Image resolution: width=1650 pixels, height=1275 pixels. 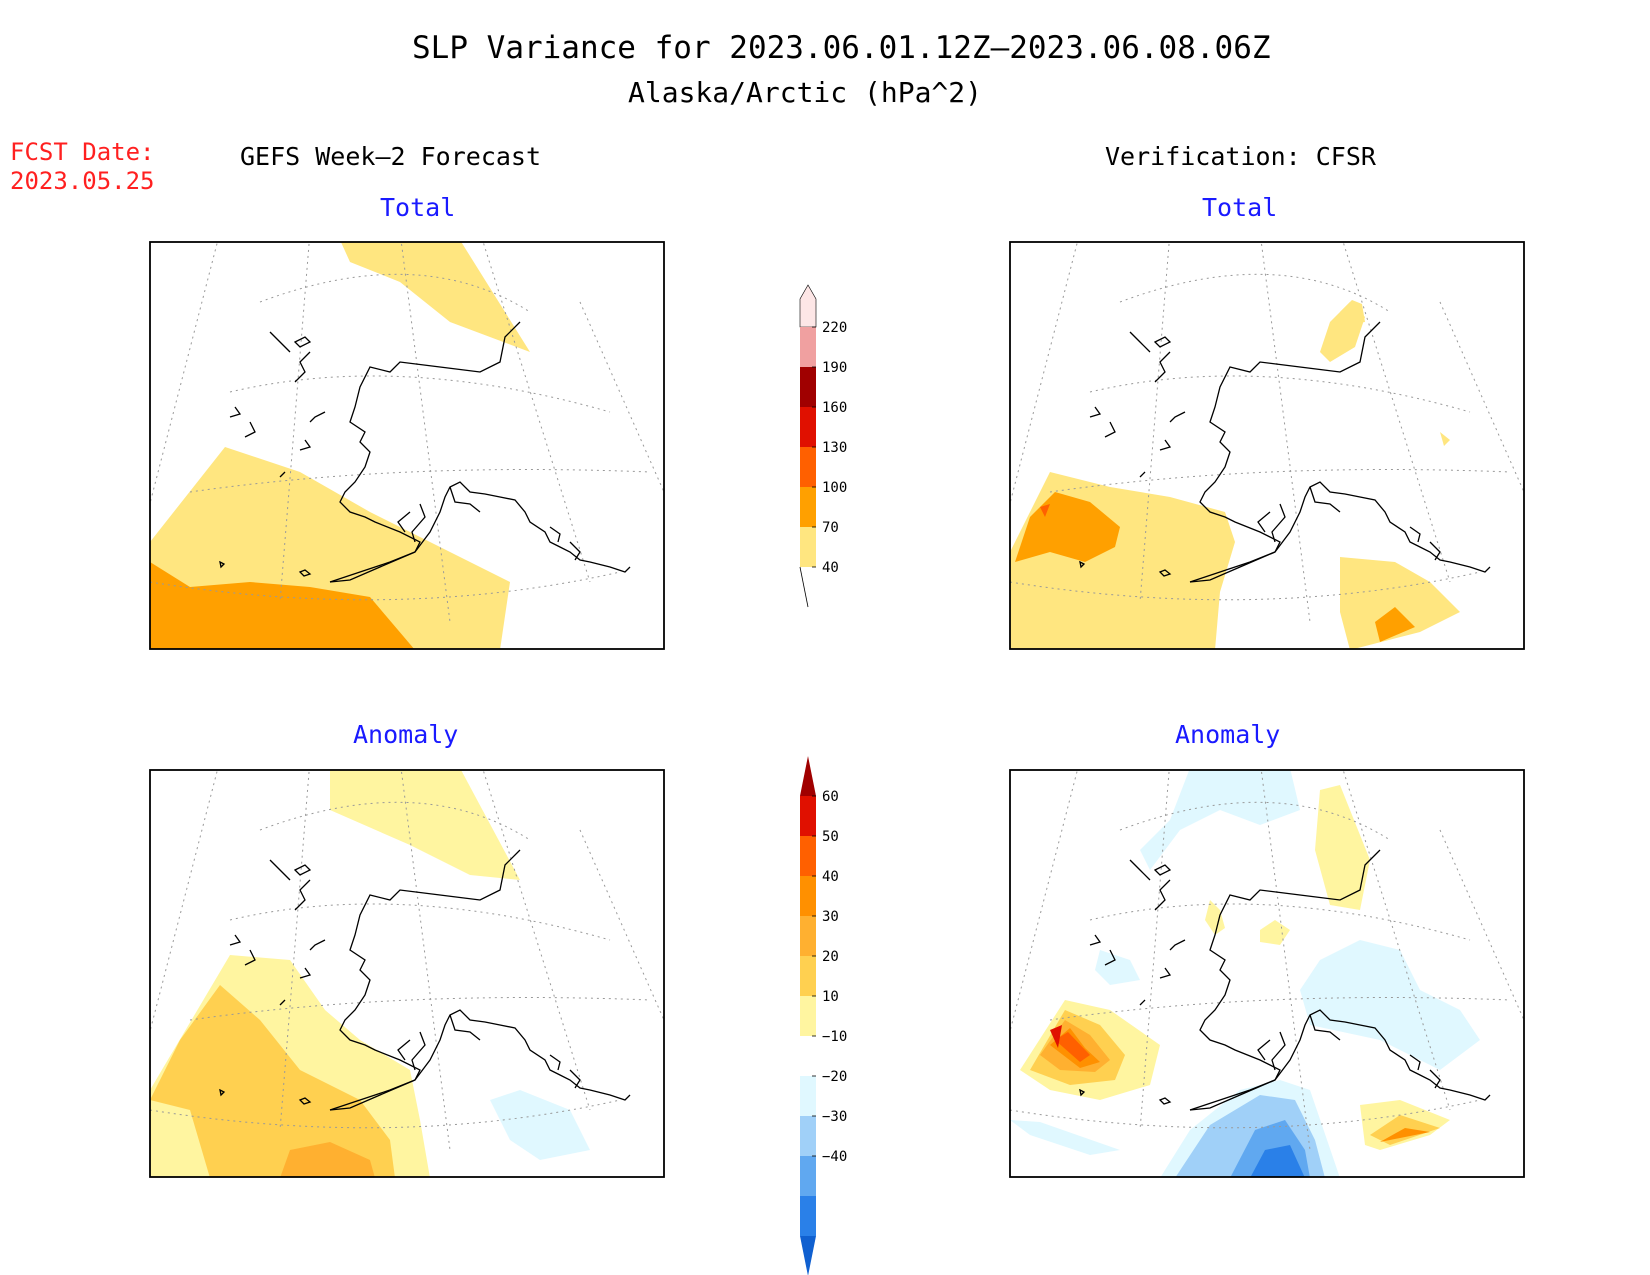 What do you see at coordinates (834, 448) in the screenshot?
I see `colorbar-total-tick-label: 130` at bounding box center [834, 448].